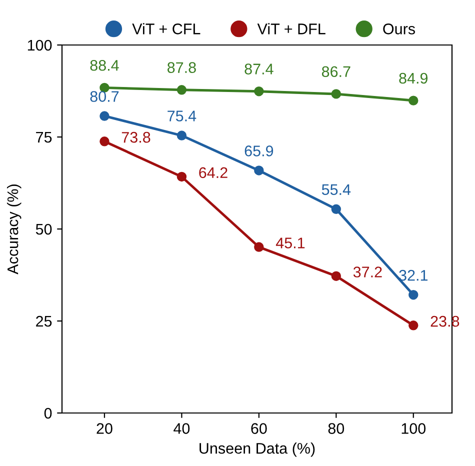 The width and height of the screenshot is (475, 466). I want to click on data-label: 84.9, so click(413, 78).